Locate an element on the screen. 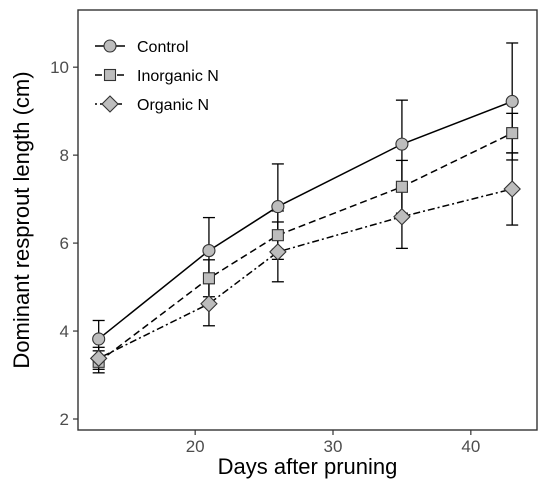  x-axis-title: Days after pruning is located at coordinates (308, 466).